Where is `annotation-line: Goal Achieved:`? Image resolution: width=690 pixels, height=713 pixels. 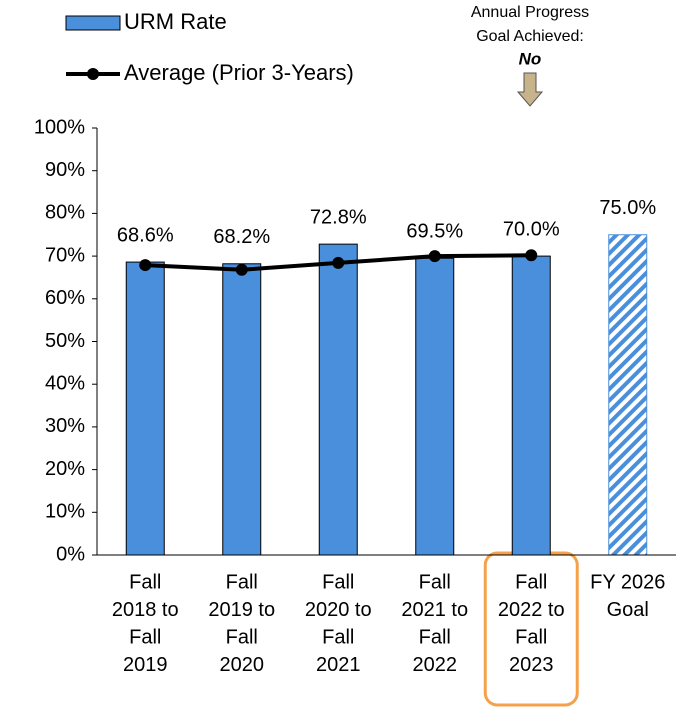 annotation-line: Goal Achieved: is located at coordinates (530, 36).